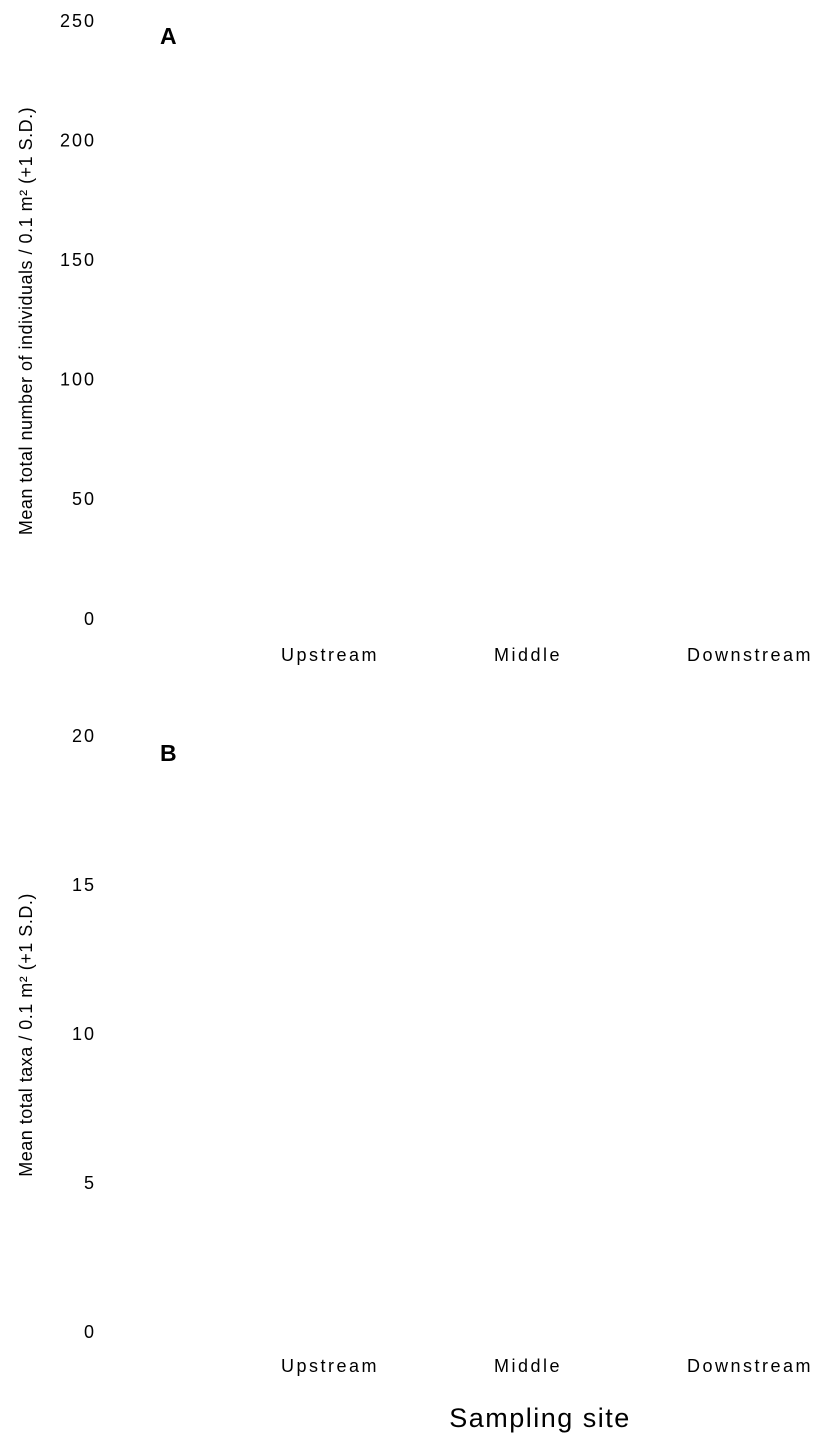 This screenshot has height=1441, width=825. What do you see at coordinates (84, 885) in the screenshot?
I see `y-tick-label: 15` at bounding box center [84, 885].